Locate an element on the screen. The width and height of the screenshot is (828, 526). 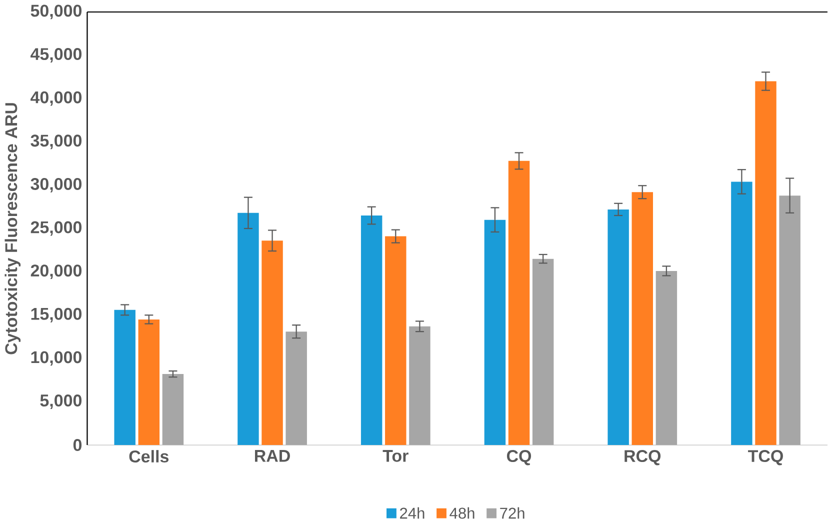
y-tick-label: 25,000 is located at coordinates (56, 228).